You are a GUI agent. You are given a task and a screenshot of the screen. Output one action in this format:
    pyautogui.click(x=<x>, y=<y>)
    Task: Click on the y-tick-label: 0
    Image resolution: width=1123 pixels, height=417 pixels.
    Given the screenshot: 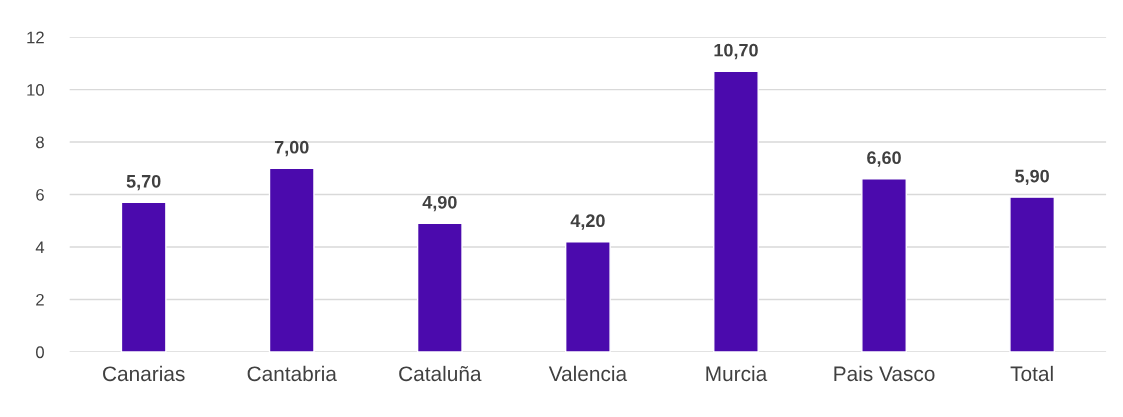 What is the action you would take?
    pyautogui.click(x=40, y=352)
    